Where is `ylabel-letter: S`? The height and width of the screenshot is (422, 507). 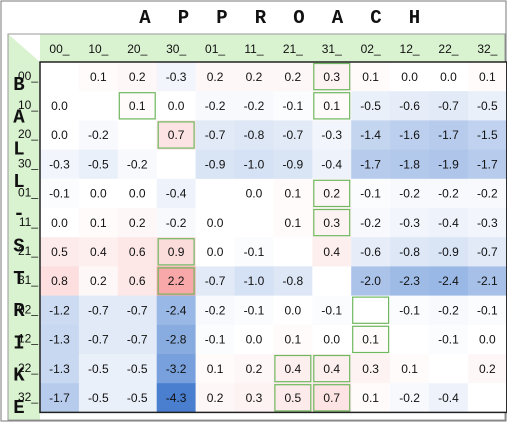
ylabel-letter: S is located at coordinates (18, 247).